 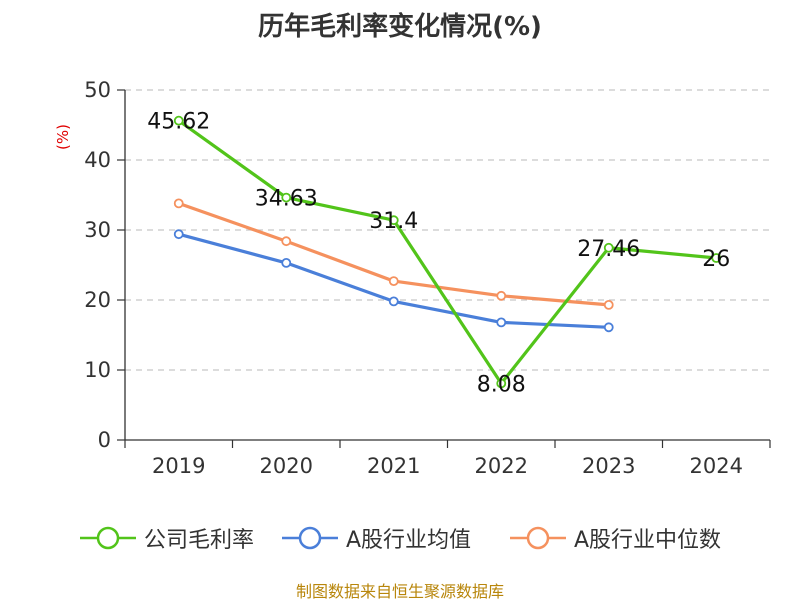 I want to click on data-label: 34.63, so click(x=286, y=199).